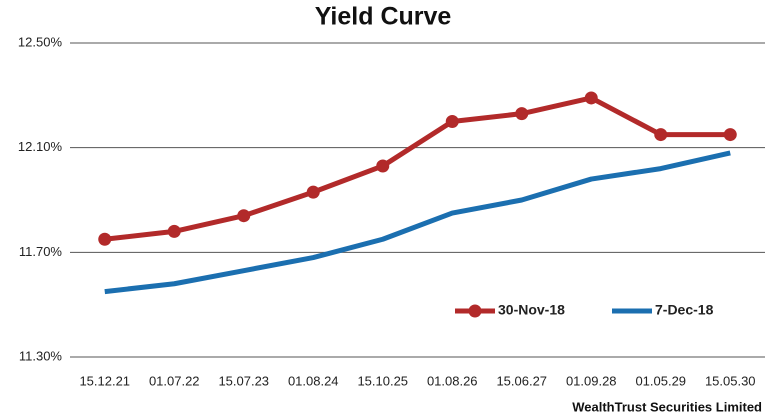 The image size is (770, 418). Describe the element at coordinates (521, 380) in the screenshot. I see `x-tick-label: 15.06.27` at that location.